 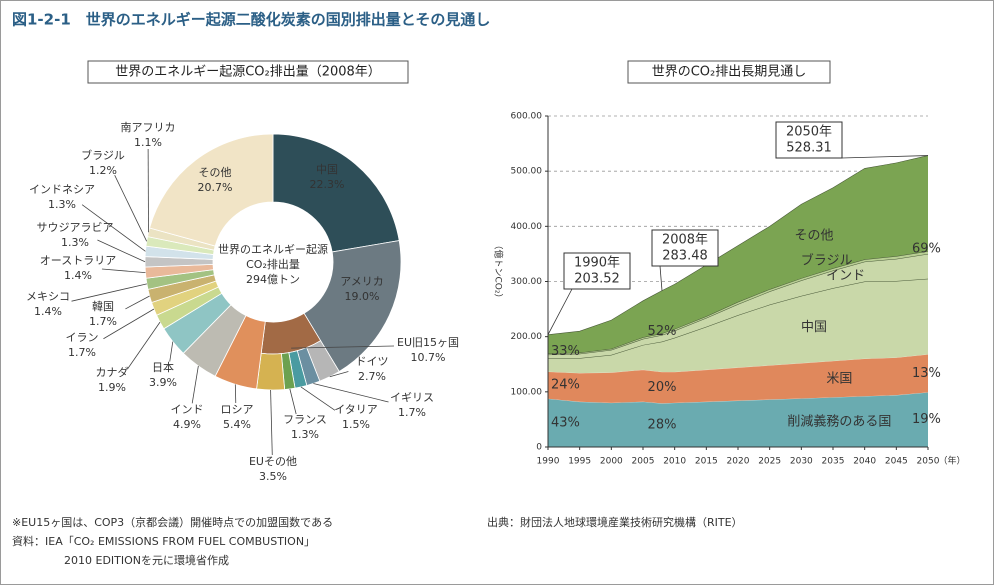 What do you see at coordinates (356, 424) in the screenshot?
I see `value-label: 1.5%` at bounding box center [356, 424].